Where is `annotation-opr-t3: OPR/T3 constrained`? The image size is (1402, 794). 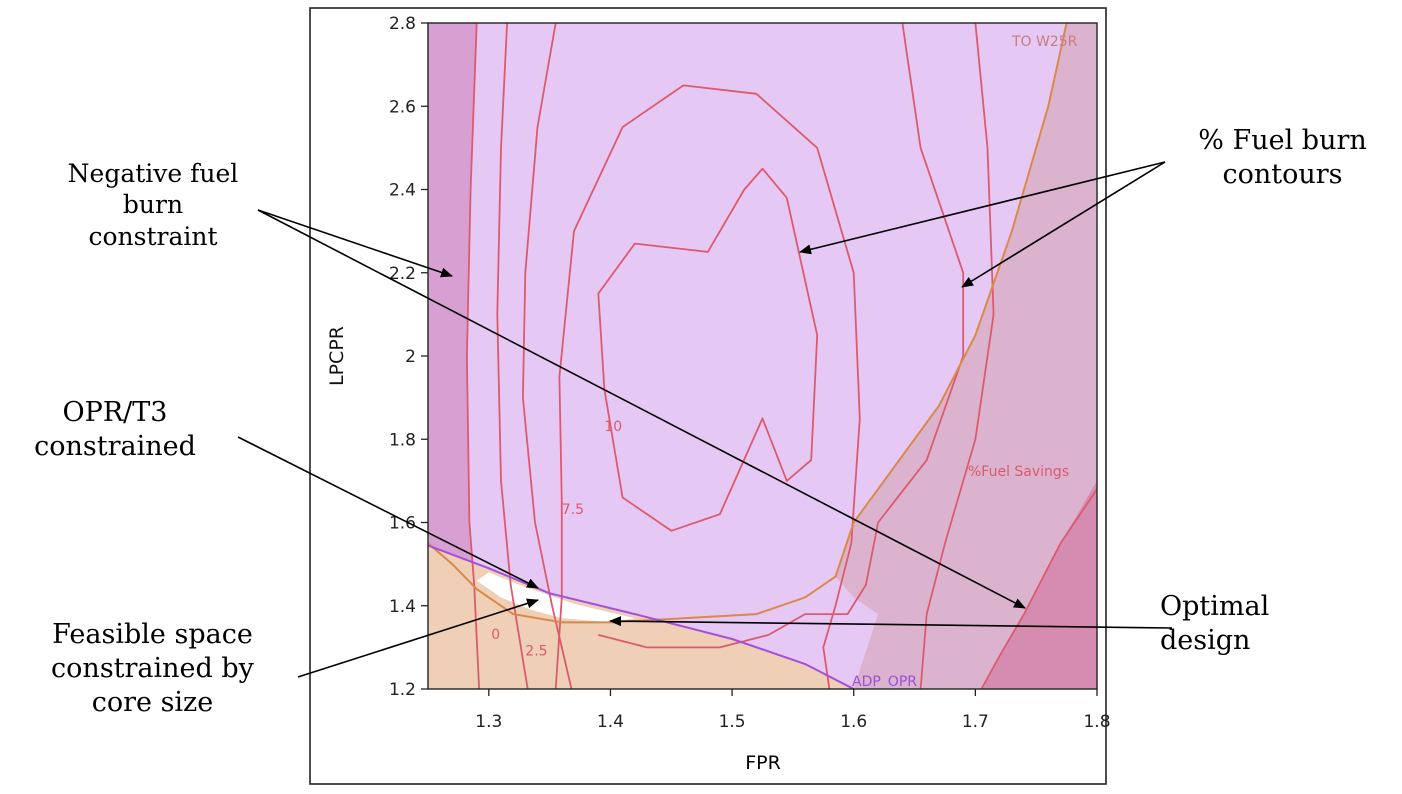 annotation-opr-t3: OPR/T3 constrained is located at coordinates (115, 429).